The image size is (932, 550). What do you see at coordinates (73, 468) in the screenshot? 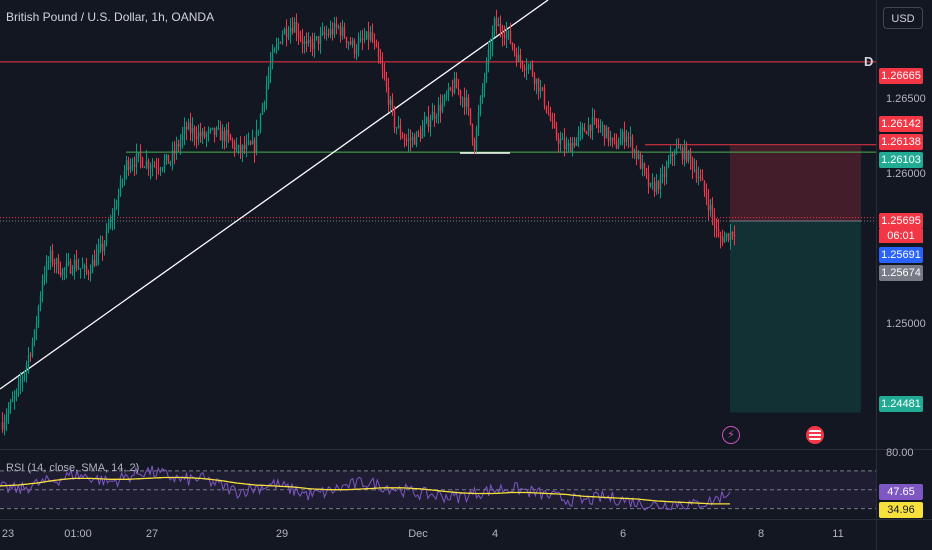
I see `rsi-indicator-title: RSI (14, close, SMA, 14, 2)` at bounding box center [73, 468].